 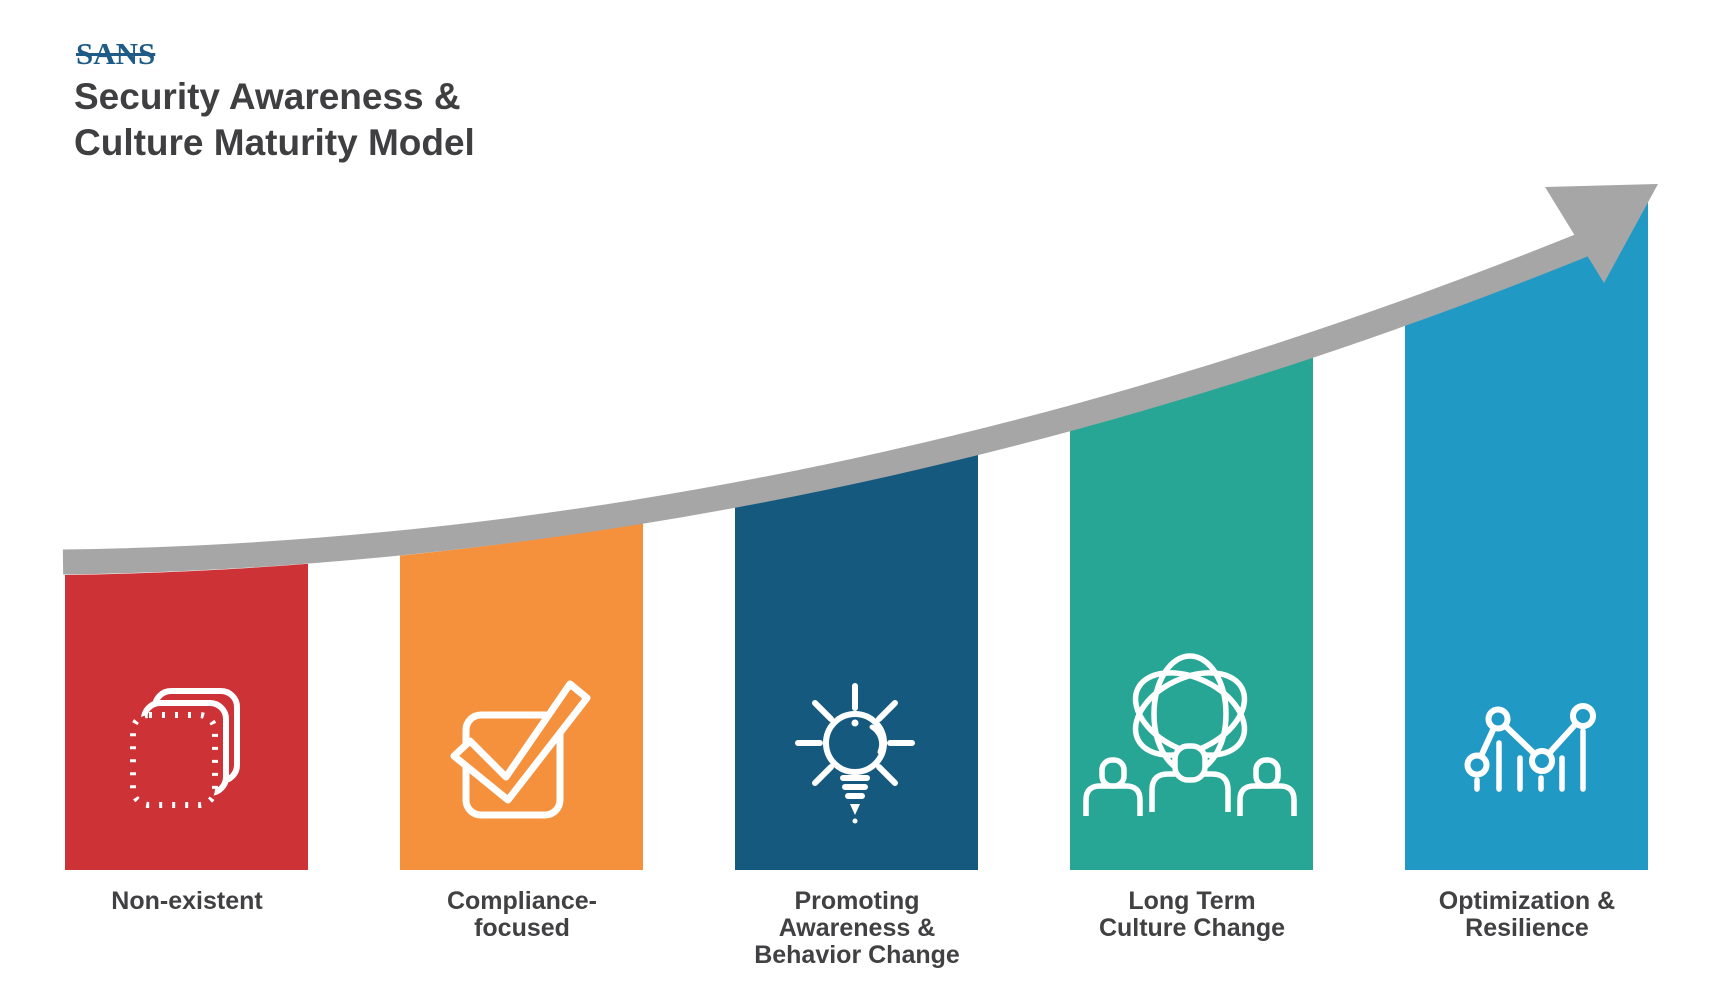 I want to click on lightbulb-icon, so click(x=855, y=753).